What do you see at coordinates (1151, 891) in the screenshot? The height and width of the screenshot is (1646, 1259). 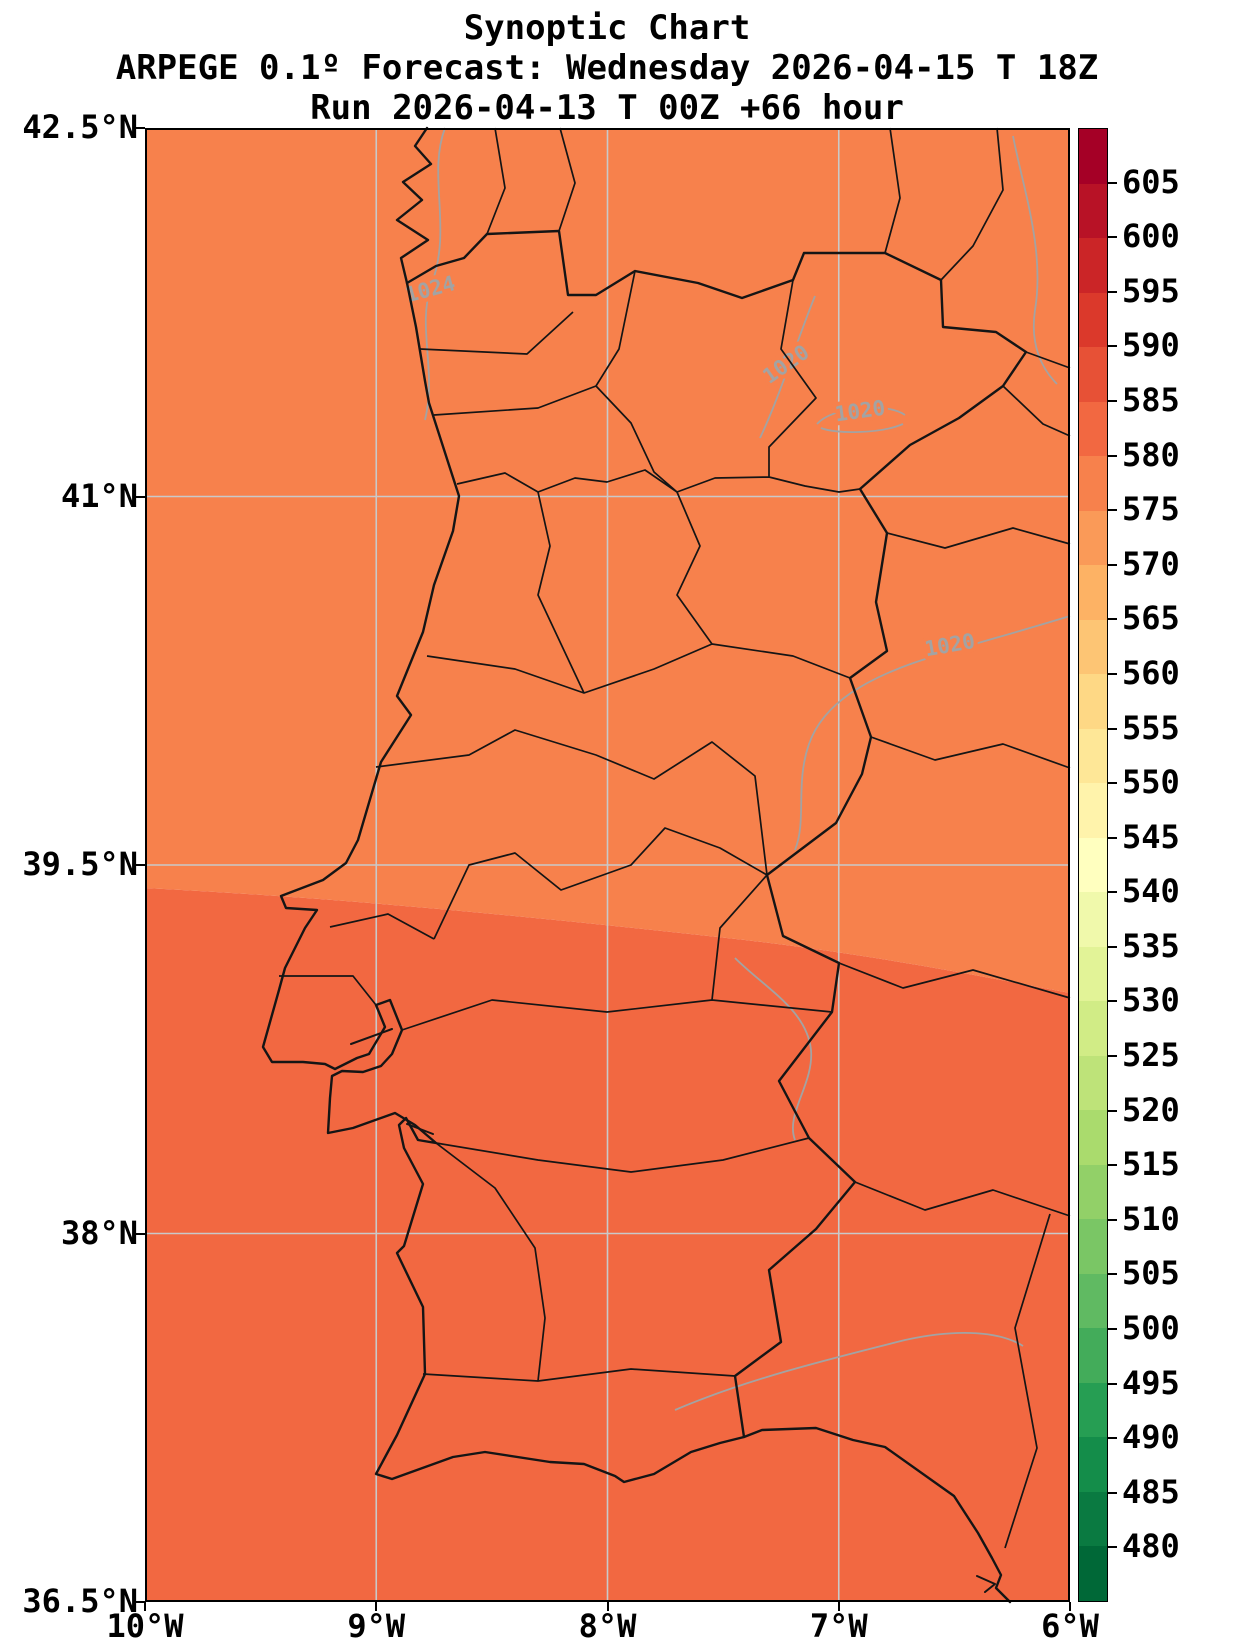 I see `colorbar-tick-label: 540` at bounding box center [1151, 891].